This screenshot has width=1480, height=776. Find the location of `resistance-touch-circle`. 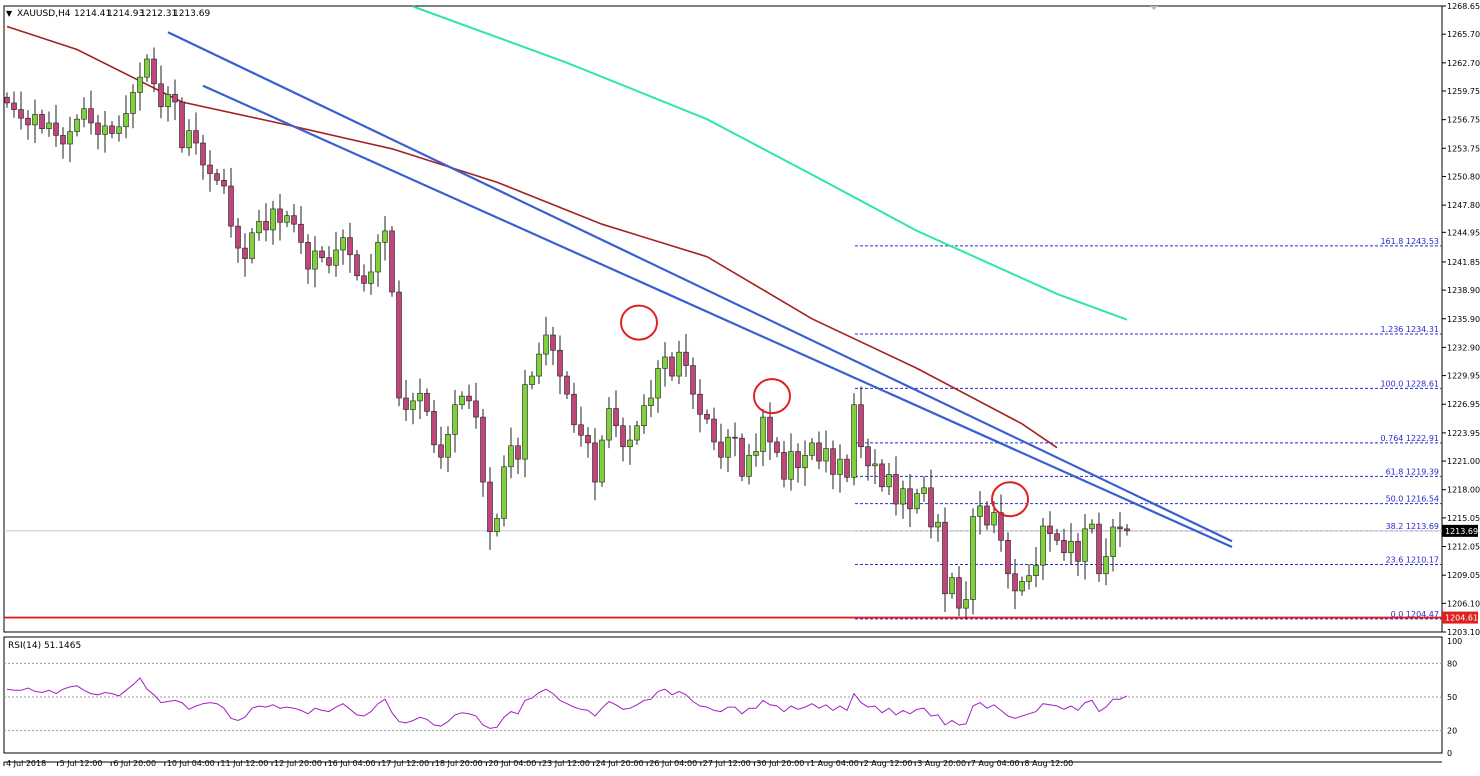

resistance-touch-circle is located at coordinates (1010, 499).